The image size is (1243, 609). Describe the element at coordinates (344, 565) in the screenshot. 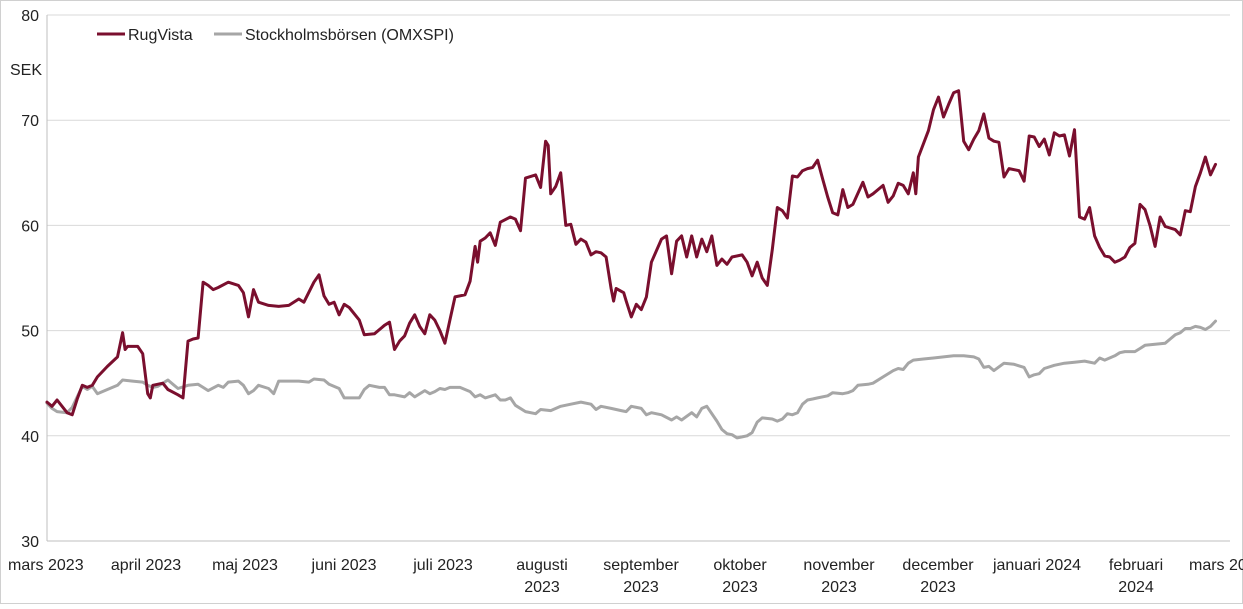

I see `x-tick-label: juni 2023` at that location.